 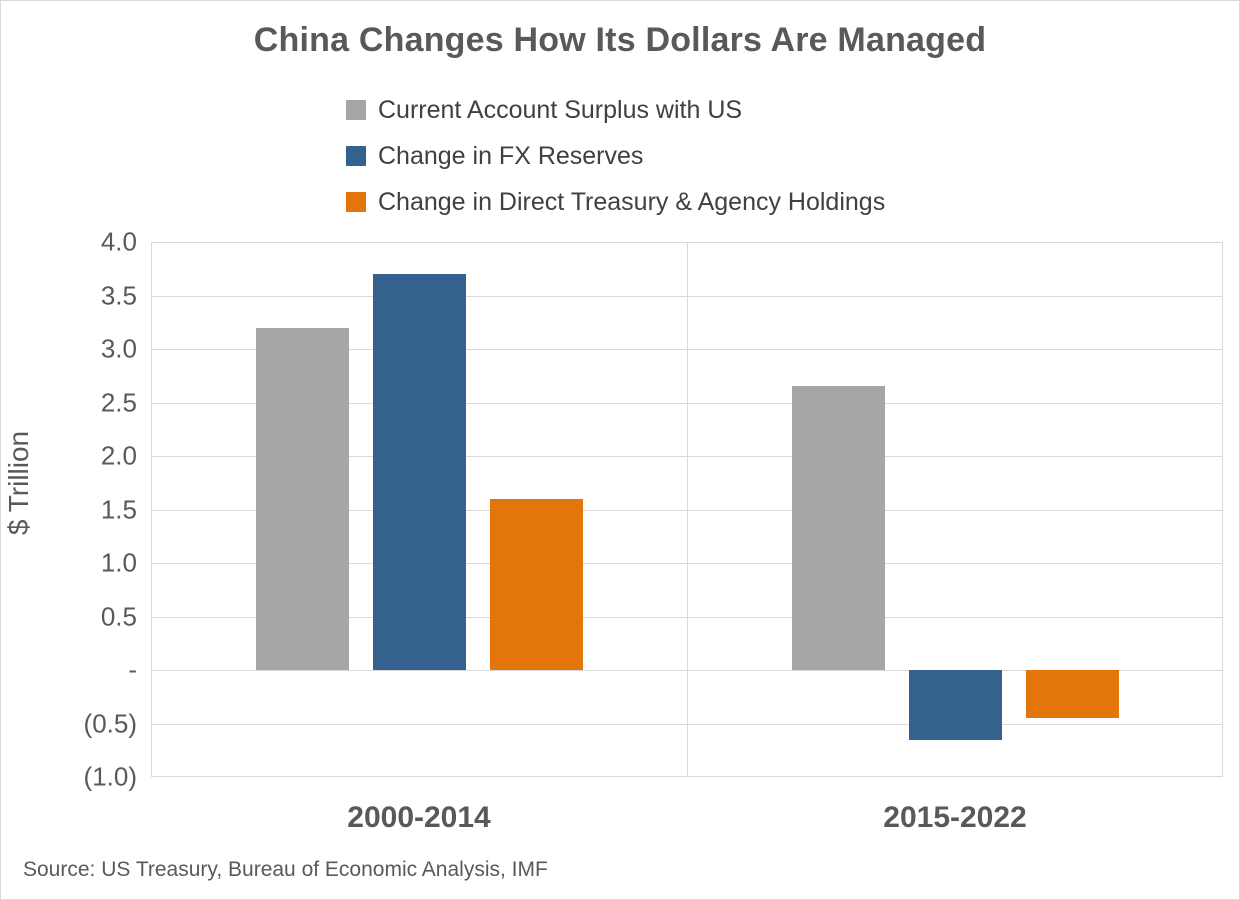 I want to click on legend-label: Change in FX Reserves, so click(x=511, y=155).